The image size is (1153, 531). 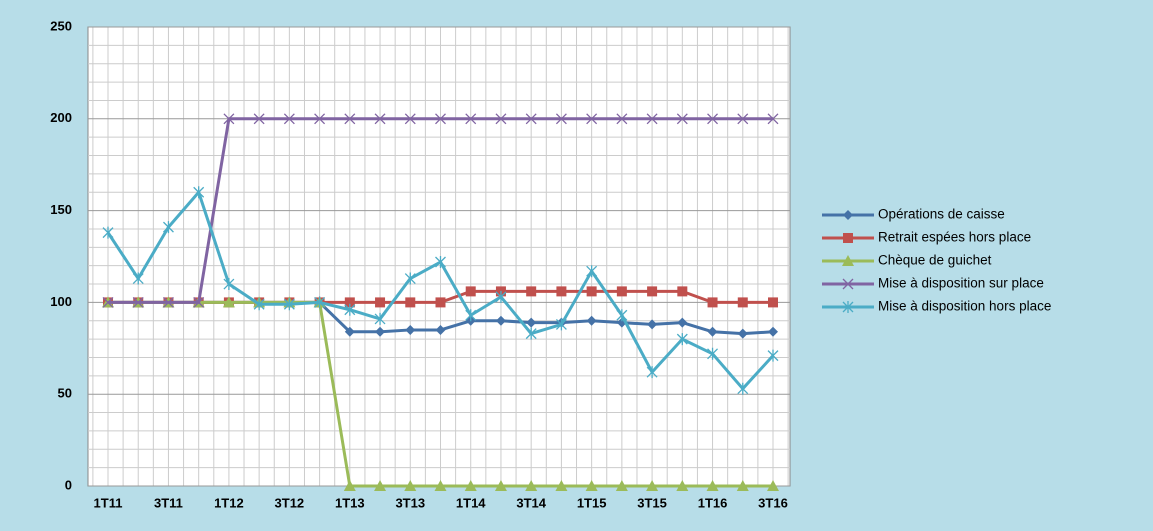 What do you see at coordinates (61, 209) in the screenshot?
I see `y-tick-label: 150` at bounding box center [61, 209].